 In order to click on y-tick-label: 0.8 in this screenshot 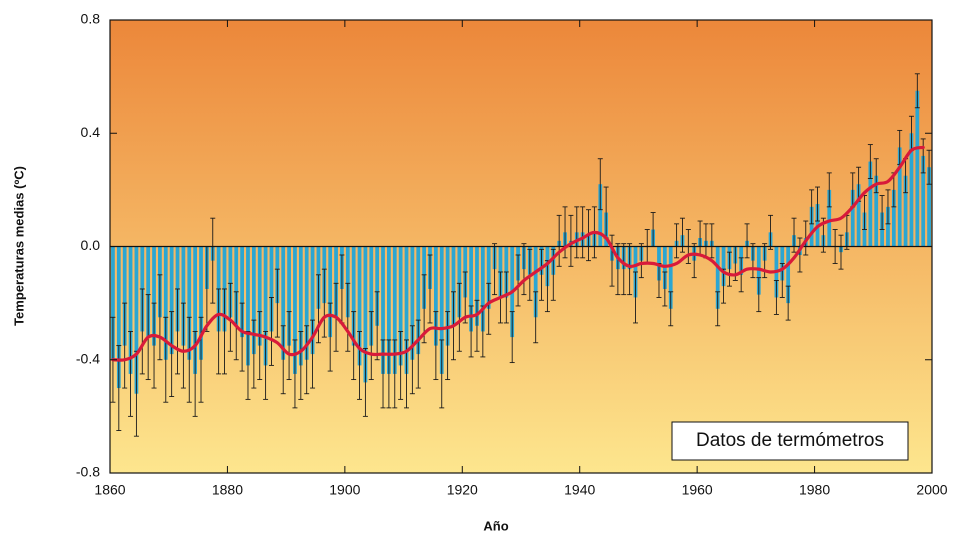, I will do `click(91, 19)`.